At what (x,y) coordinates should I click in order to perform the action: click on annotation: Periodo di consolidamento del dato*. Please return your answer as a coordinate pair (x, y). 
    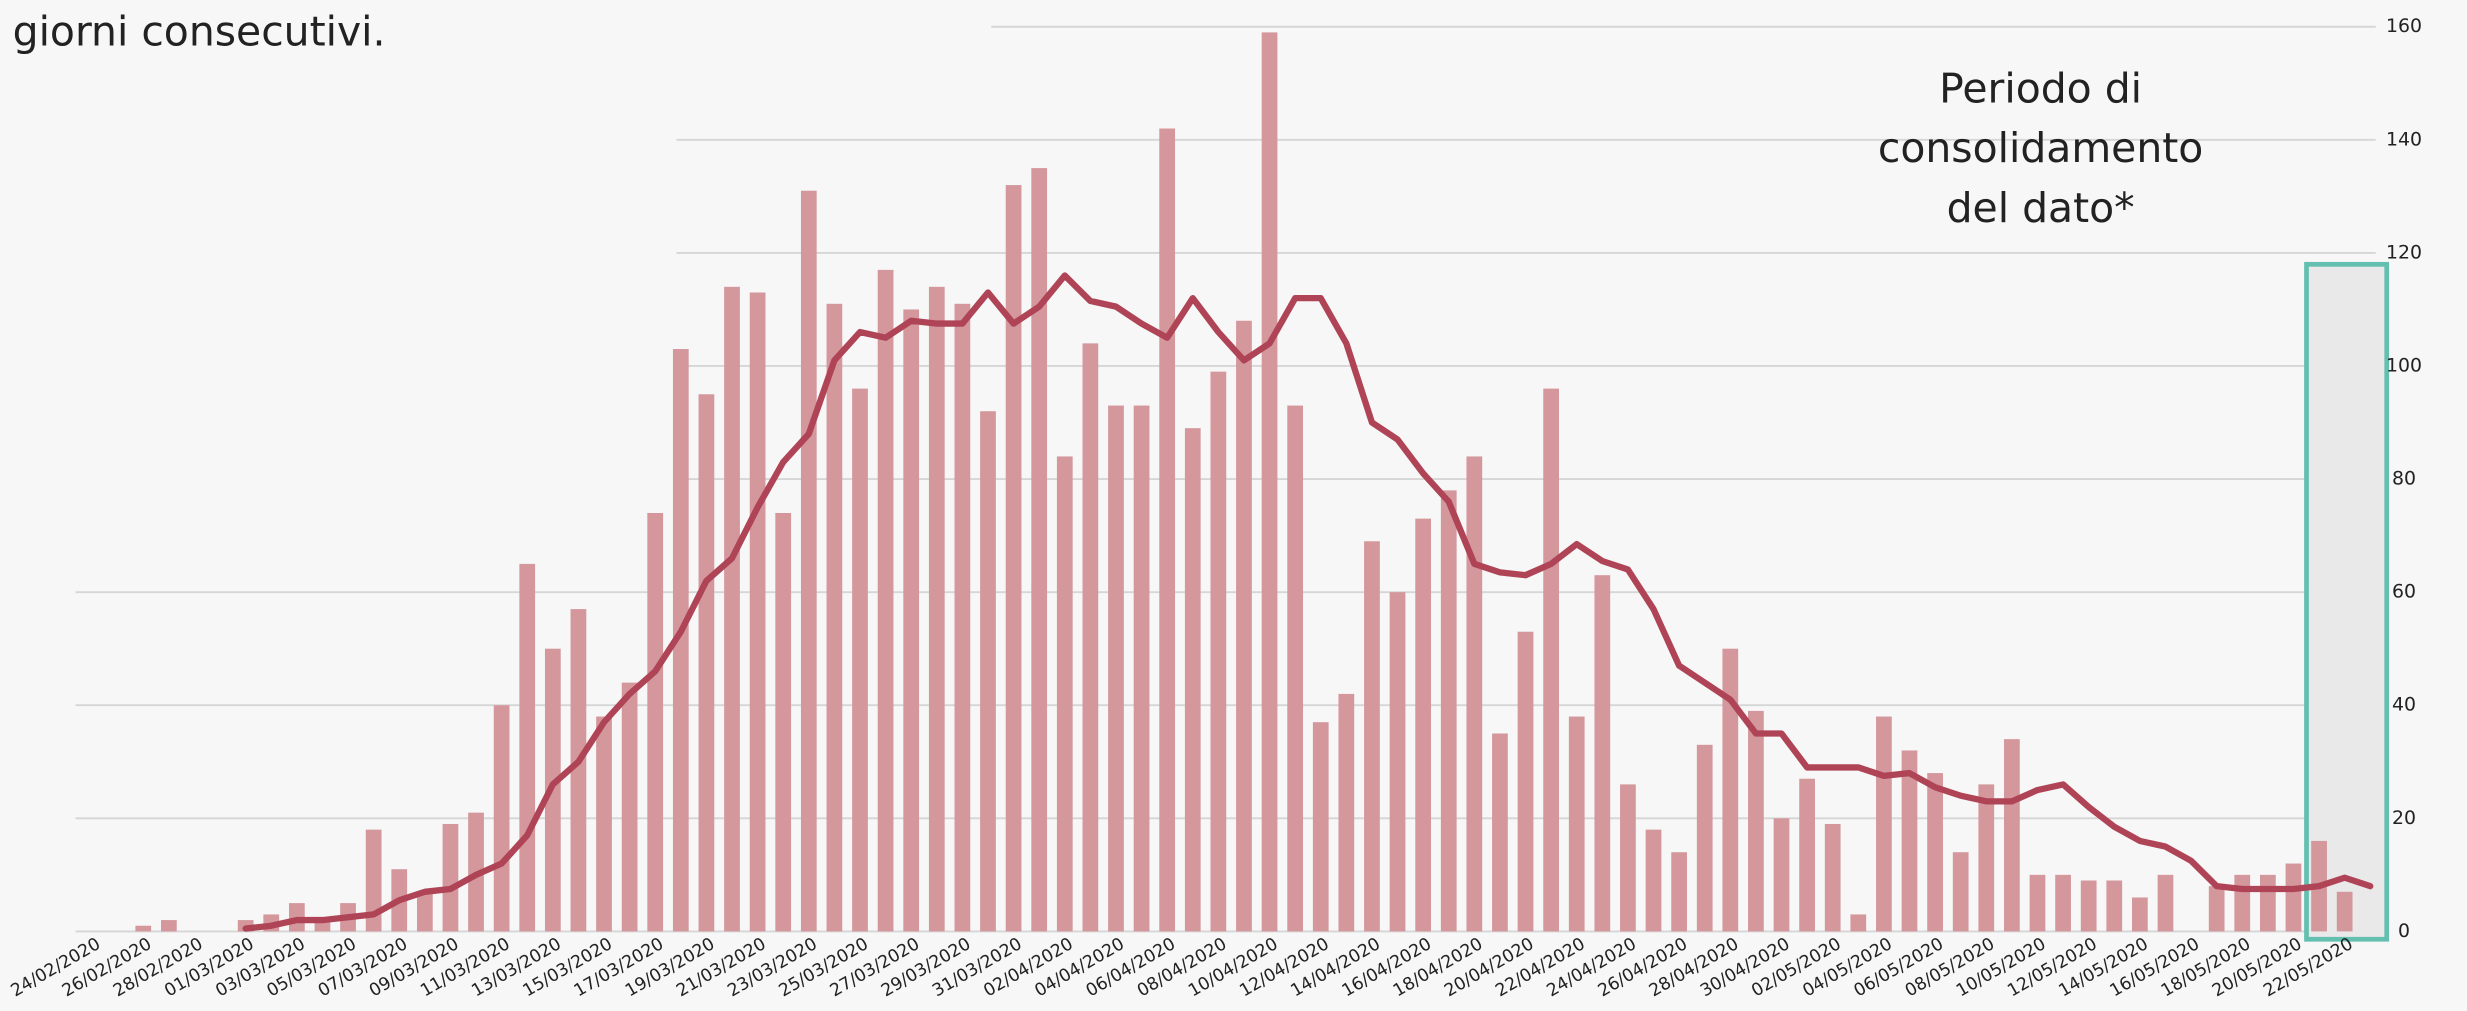
    Looking at the image, I should click on (2040, 148).